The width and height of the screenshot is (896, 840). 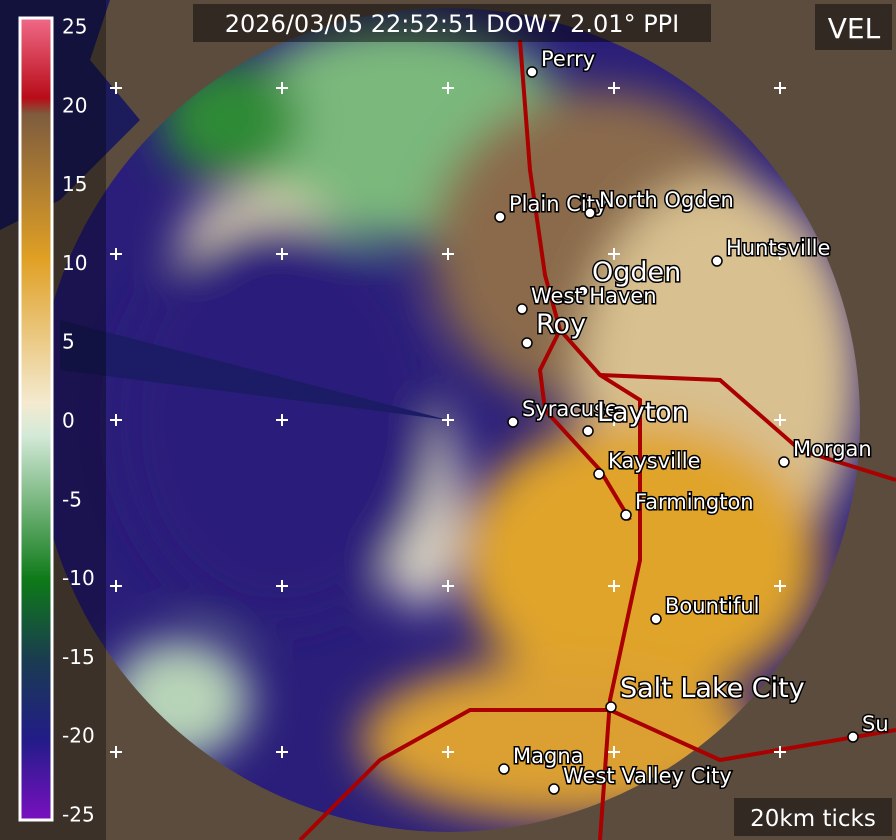 I want to click on city-label: Huntsville, so click(x=778, y=248).